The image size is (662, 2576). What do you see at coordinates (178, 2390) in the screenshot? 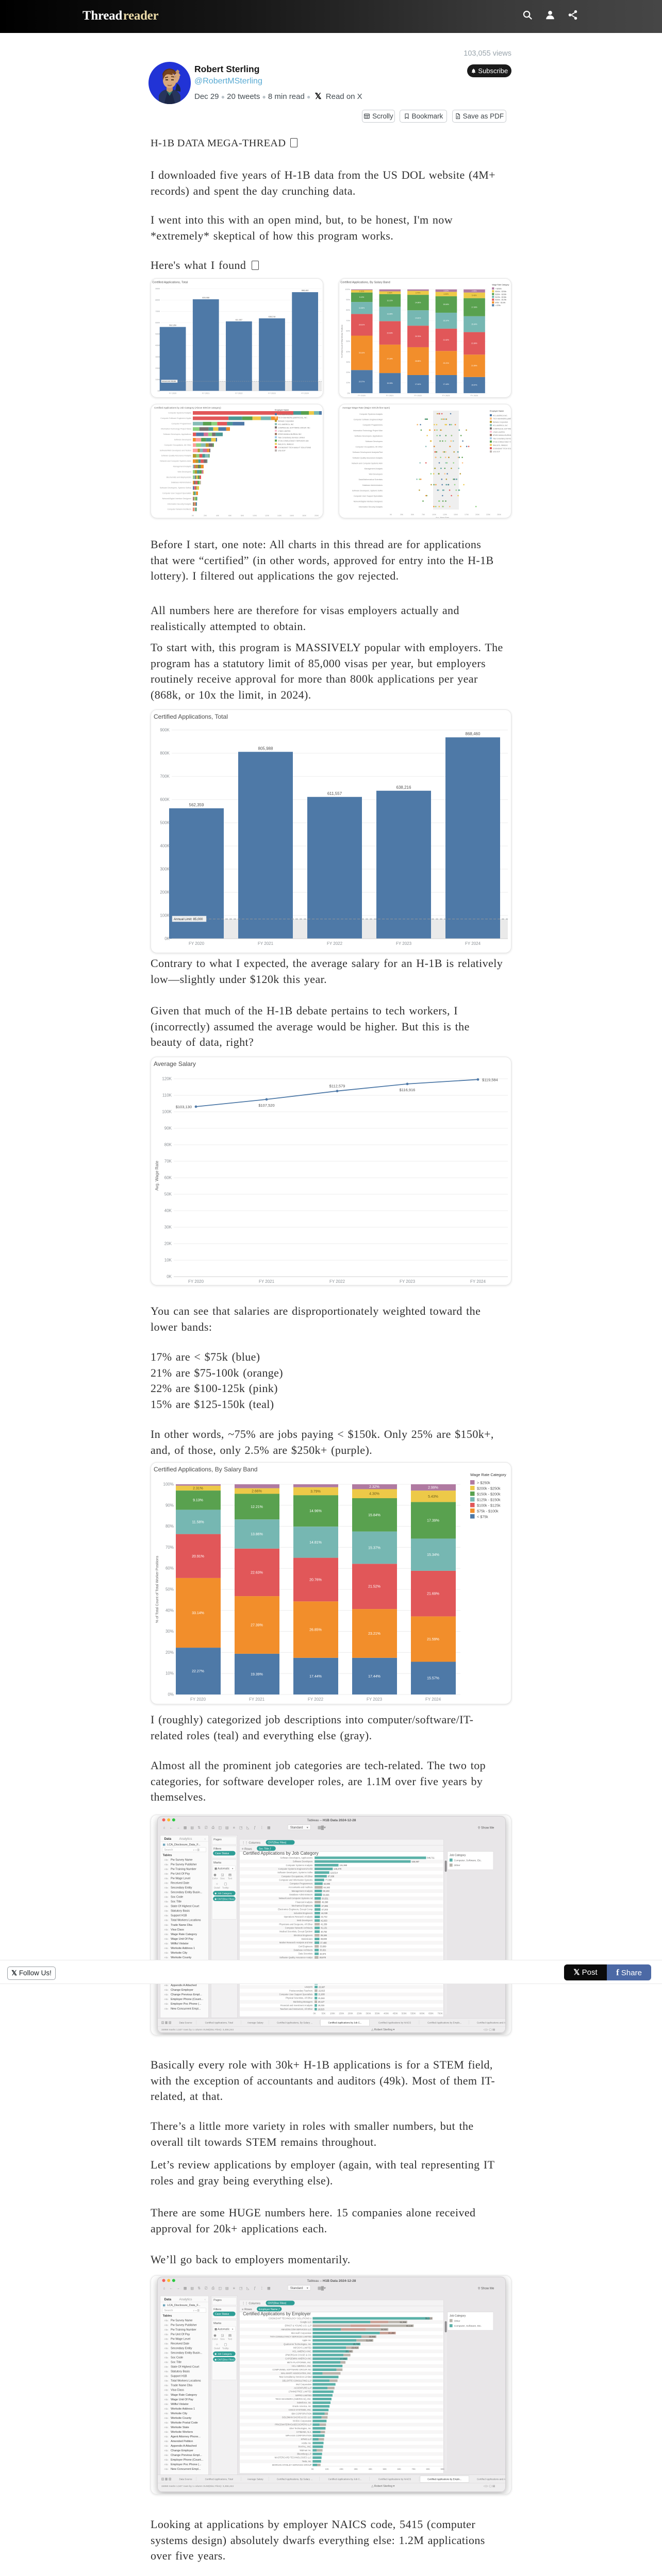
I see `svg-text: Visa Class` at bounding box center [178, 2390].